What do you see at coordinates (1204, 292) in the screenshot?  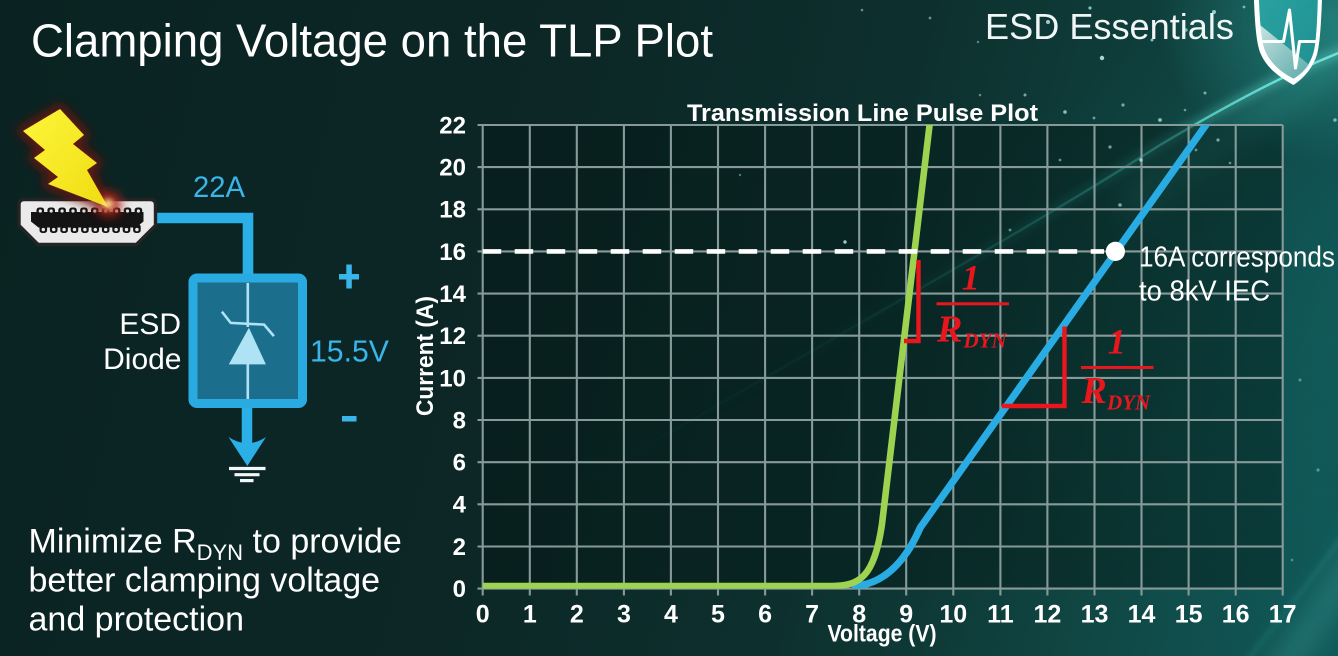 I see `svg-text: to 8kV IEC` at bounding box center [1204, 292].